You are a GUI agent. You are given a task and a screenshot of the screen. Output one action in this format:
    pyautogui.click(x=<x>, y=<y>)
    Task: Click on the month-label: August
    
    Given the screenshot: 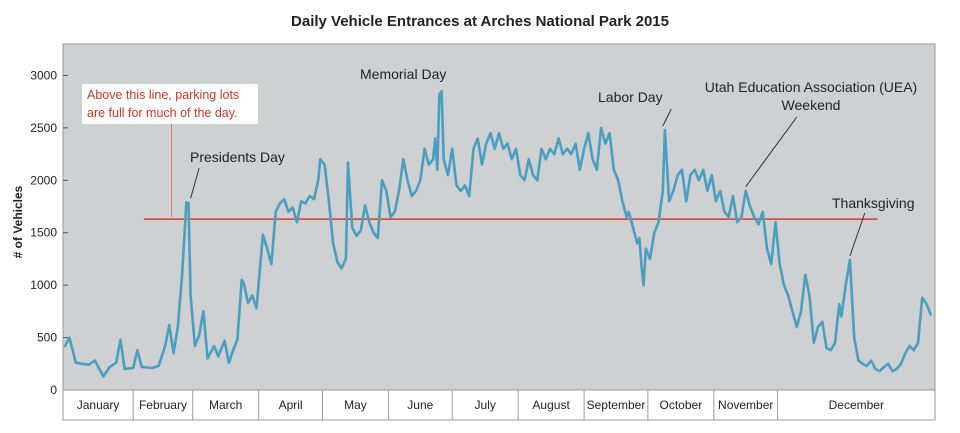 What is the action you would take?
    pyautogui.click(x=551, y=405)
    